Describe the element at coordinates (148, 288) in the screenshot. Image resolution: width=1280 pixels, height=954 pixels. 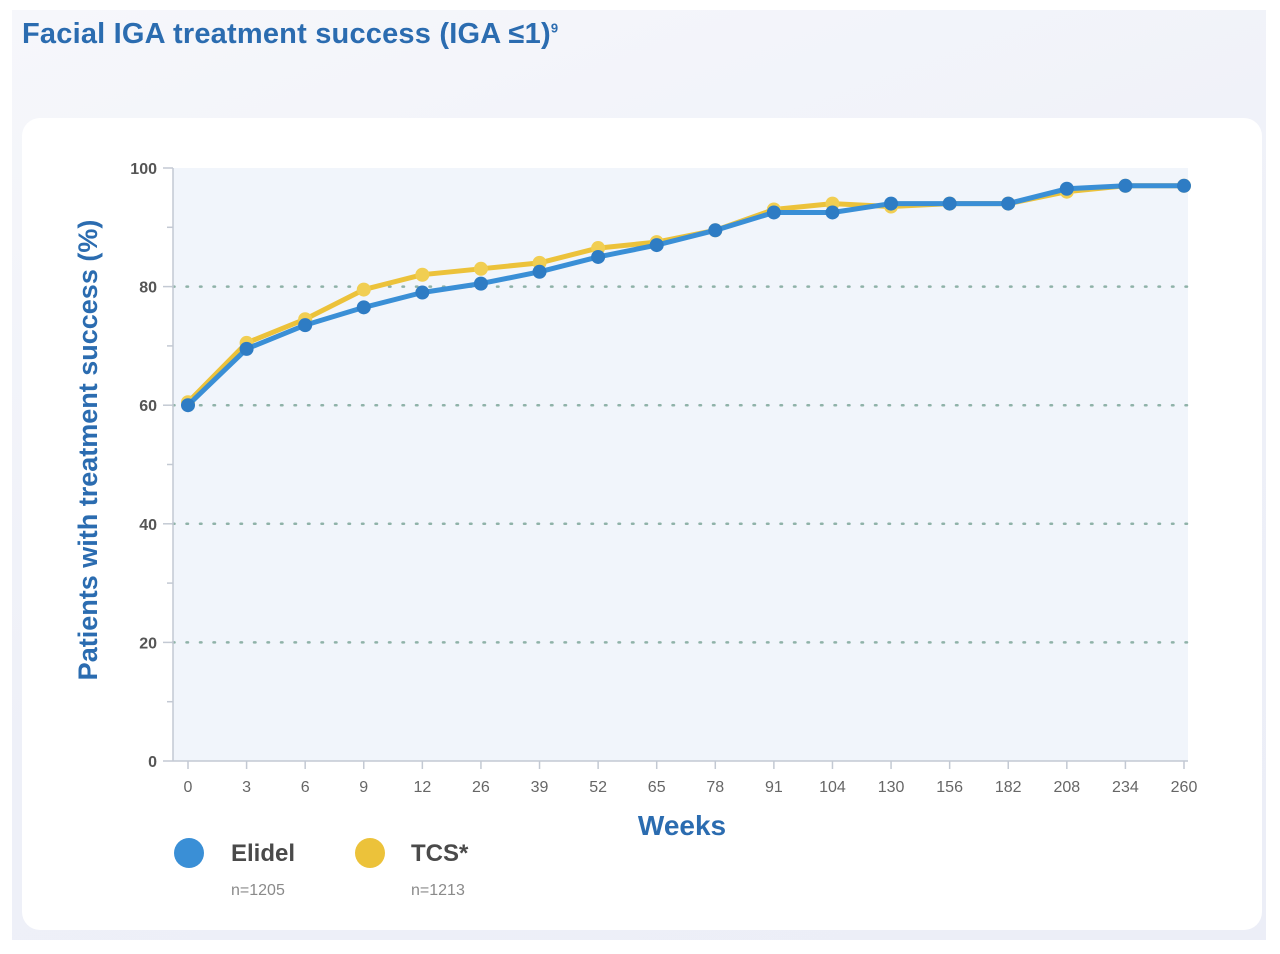
I see `y-tick-label: 80` at that location.